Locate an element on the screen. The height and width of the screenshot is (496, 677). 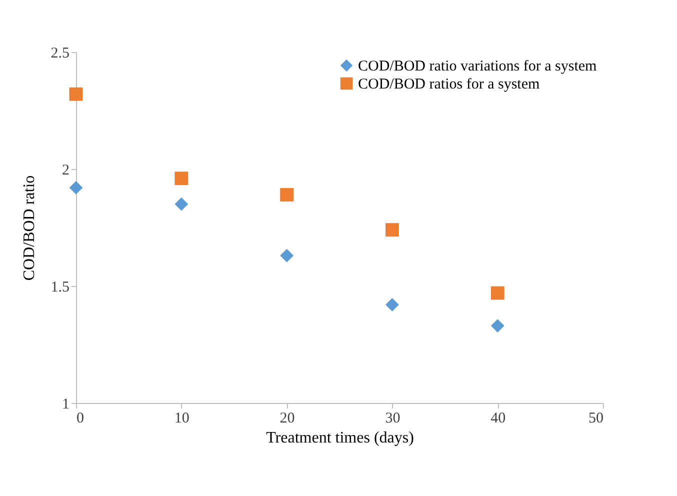
x-tick-label: 0 is located at coordinates (80, 418).